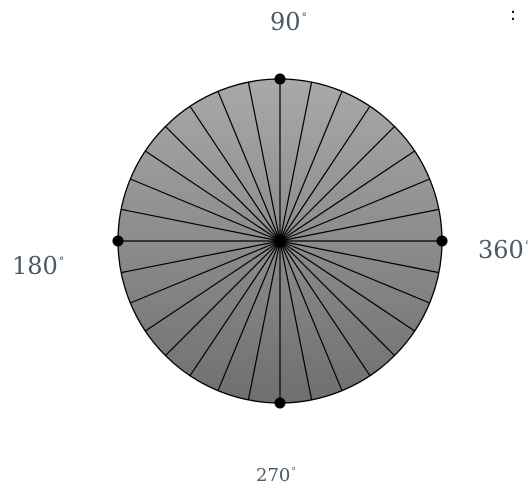  I want to click on corner-mark: :, so click(513, 14).